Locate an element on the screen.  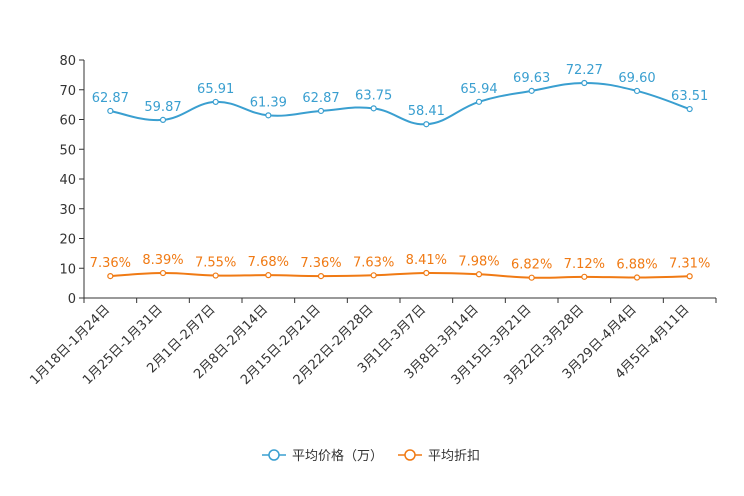
y-tick-label: 50 is located at coordinates (67, 150).